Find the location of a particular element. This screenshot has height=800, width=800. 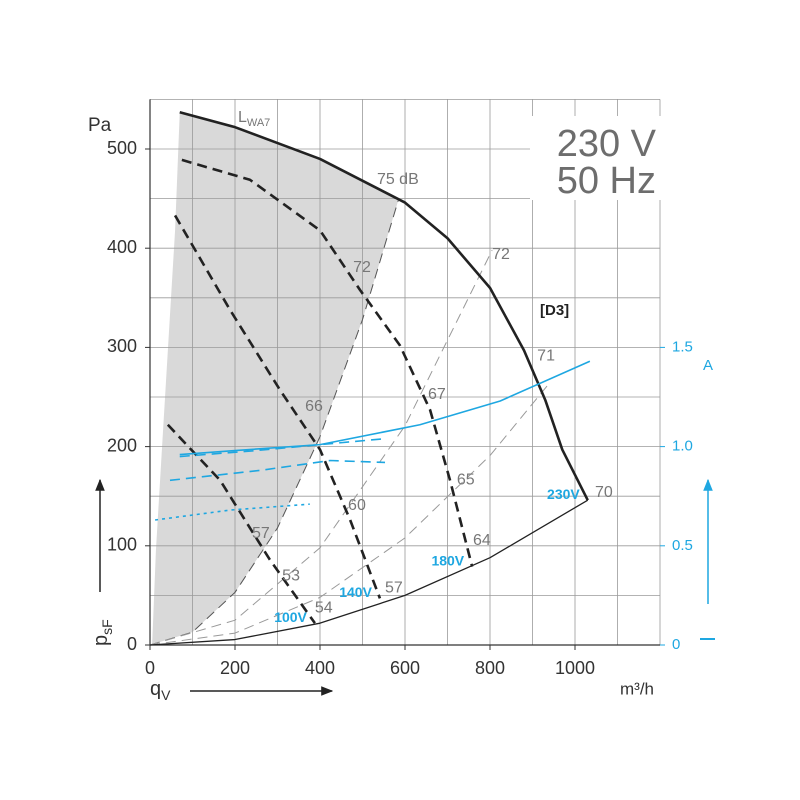

voltage-label: 100V is located at coordinates (290, 617).